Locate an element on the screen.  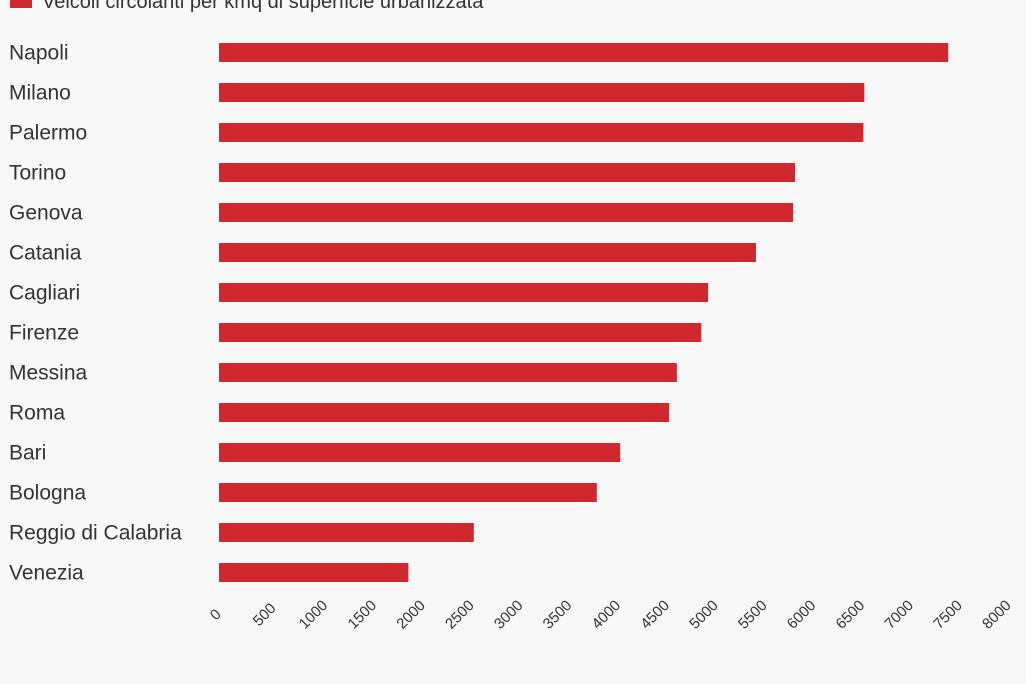
x-tick-label: 500 is located at coordinates (265, 615).